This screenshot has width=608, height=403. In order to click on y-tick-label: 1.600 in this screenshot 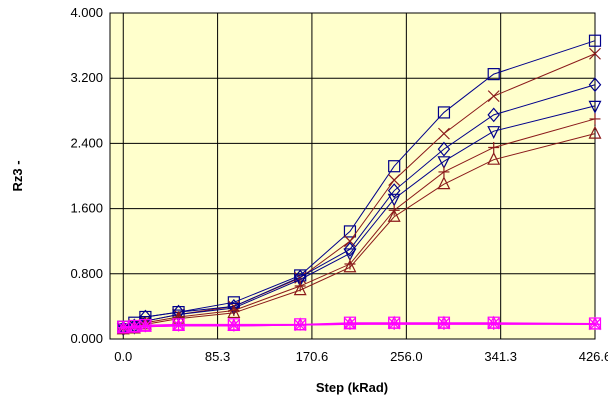, I will do `click(86, 208)`.